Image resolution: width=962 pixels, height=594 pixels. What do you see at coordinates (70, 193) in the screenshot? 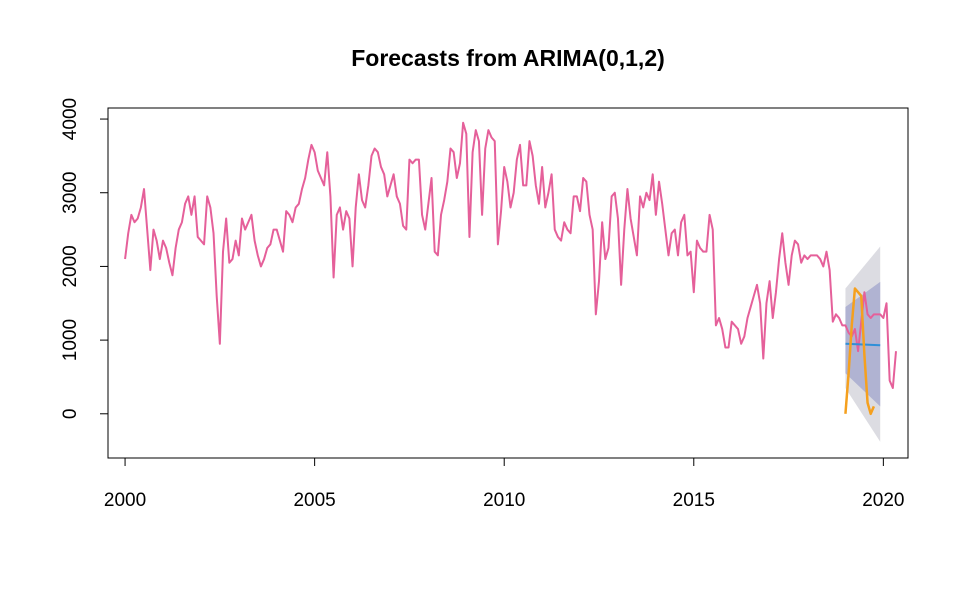
I see `y-tick-label: 3000` at bounding box center [70, 193].